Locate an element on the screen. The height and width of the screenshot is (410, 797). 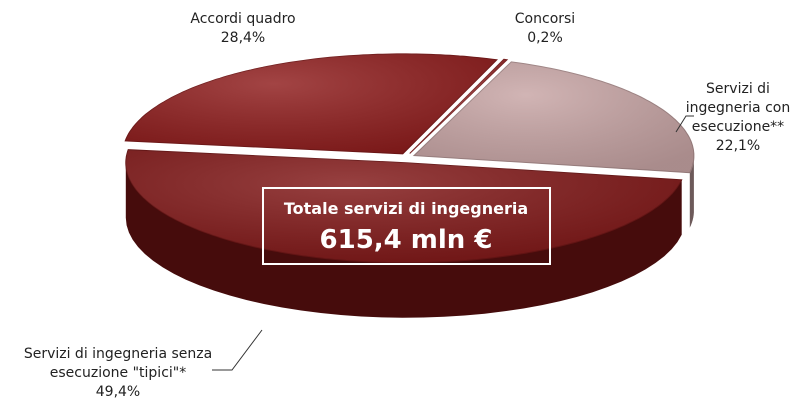
total-label: Totale servizi di ingegneria is located at coordinates (406, 208).